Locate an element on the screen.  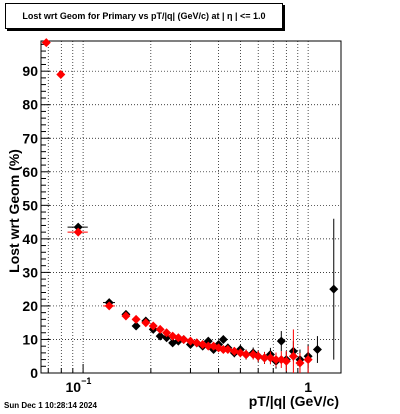
y-tick-label: 0 is located at coordinates (34, 373).